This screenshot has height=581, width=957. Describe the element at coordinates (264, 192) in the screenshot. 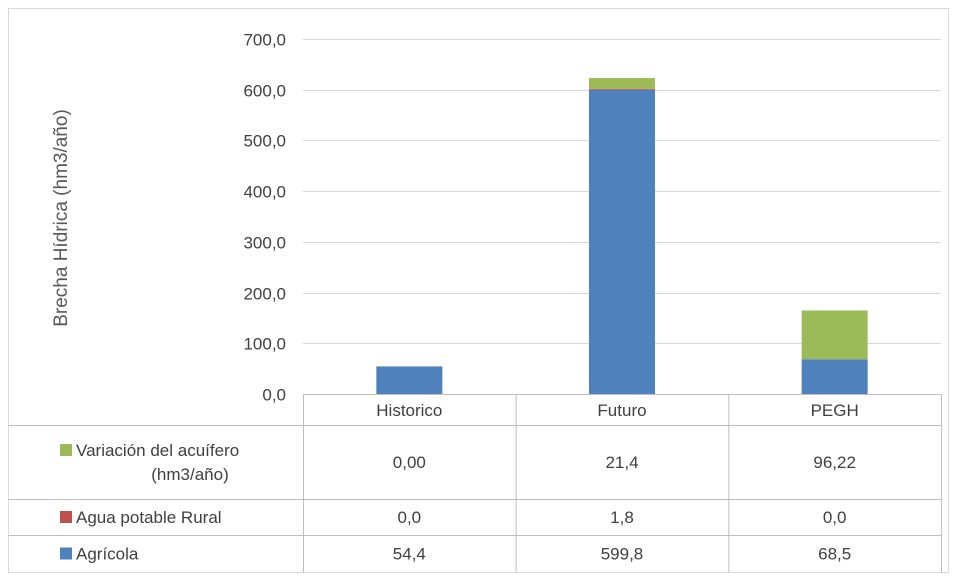

I see `y-tick-label: 400,0` at that location.